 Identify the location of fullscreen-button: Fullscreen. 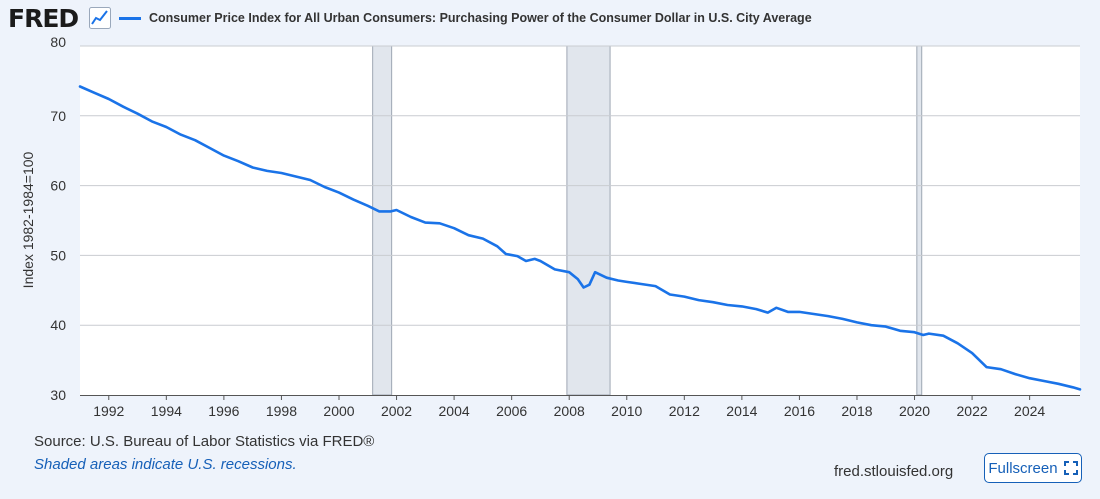
(1033, 468).